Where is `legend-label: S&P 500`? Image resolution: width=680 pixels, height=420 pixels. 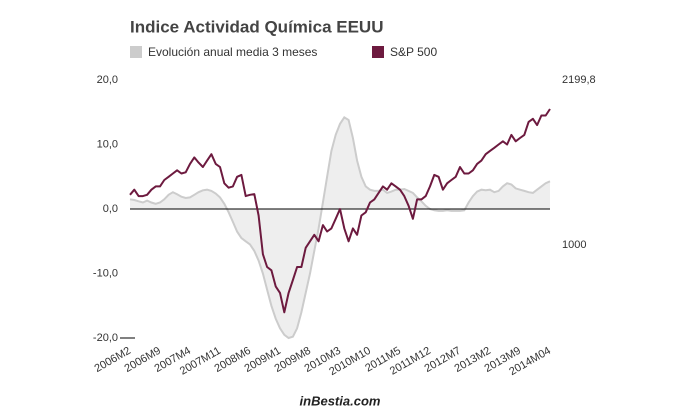 legend-label: S&P 500 is located at coordinates (413, 52).